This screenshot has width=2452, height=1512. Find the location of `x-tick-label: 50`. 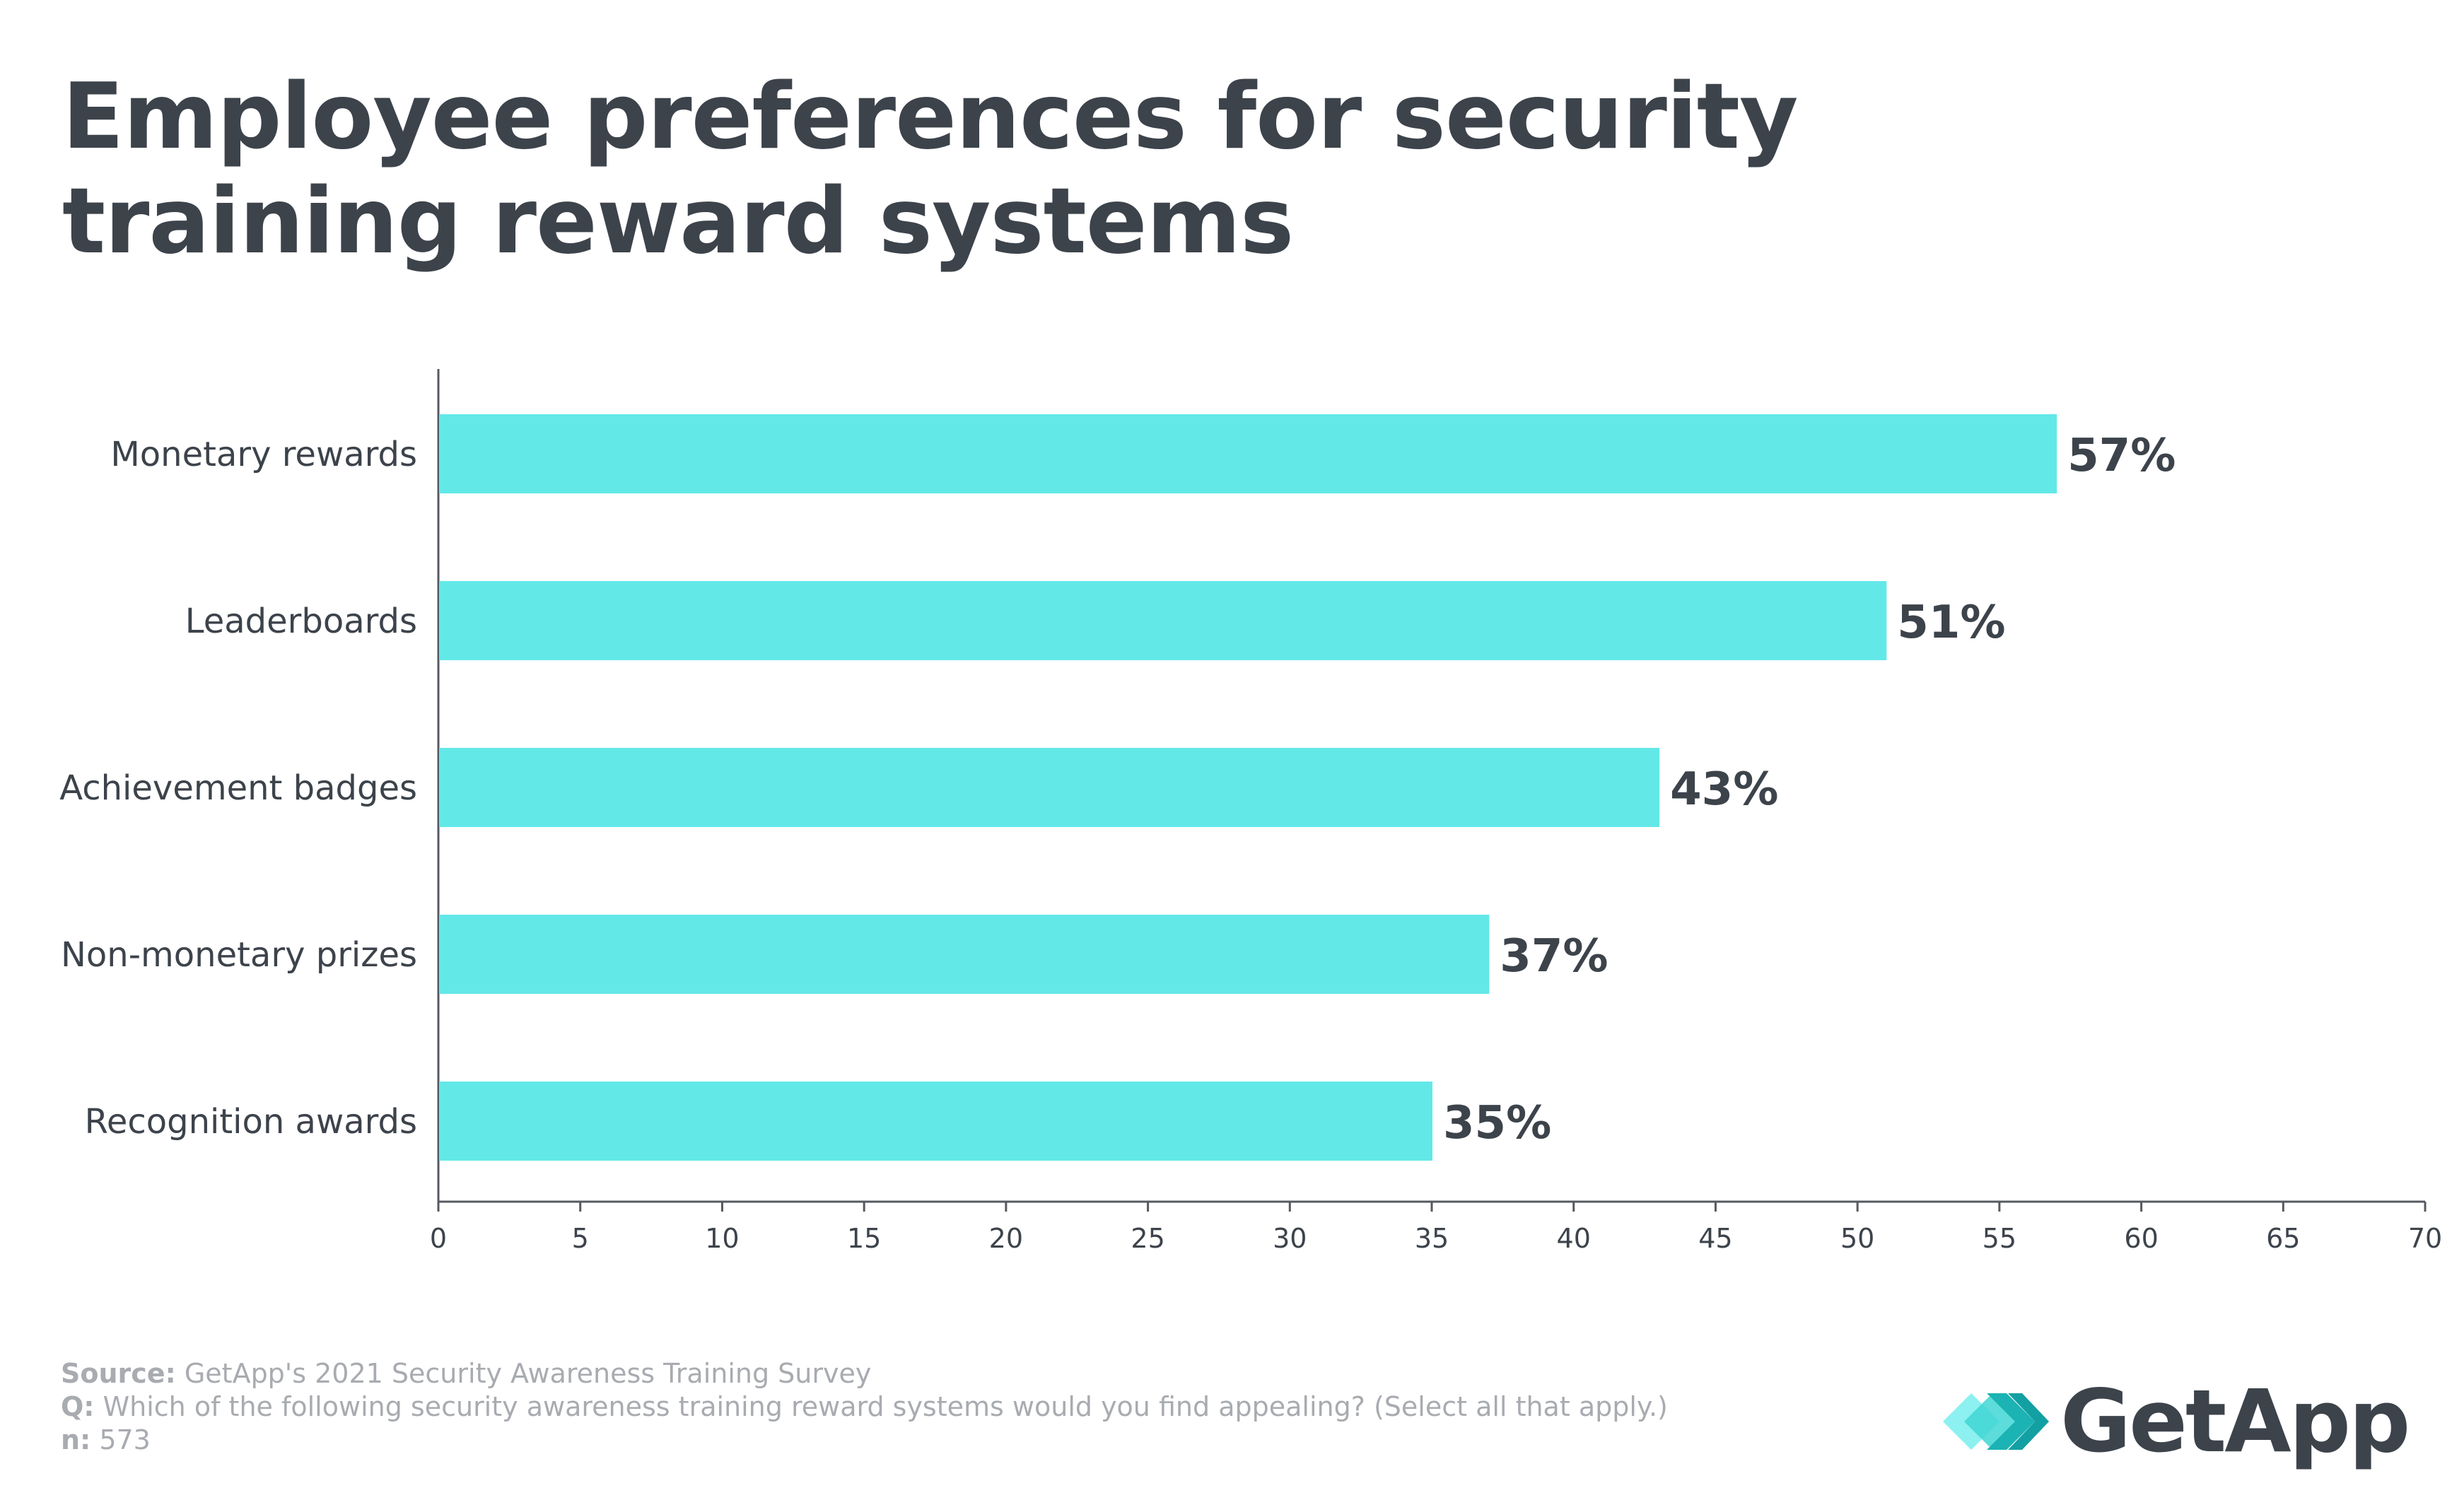

x-tick-label: 50 is located at coordinates (1857, 1238).